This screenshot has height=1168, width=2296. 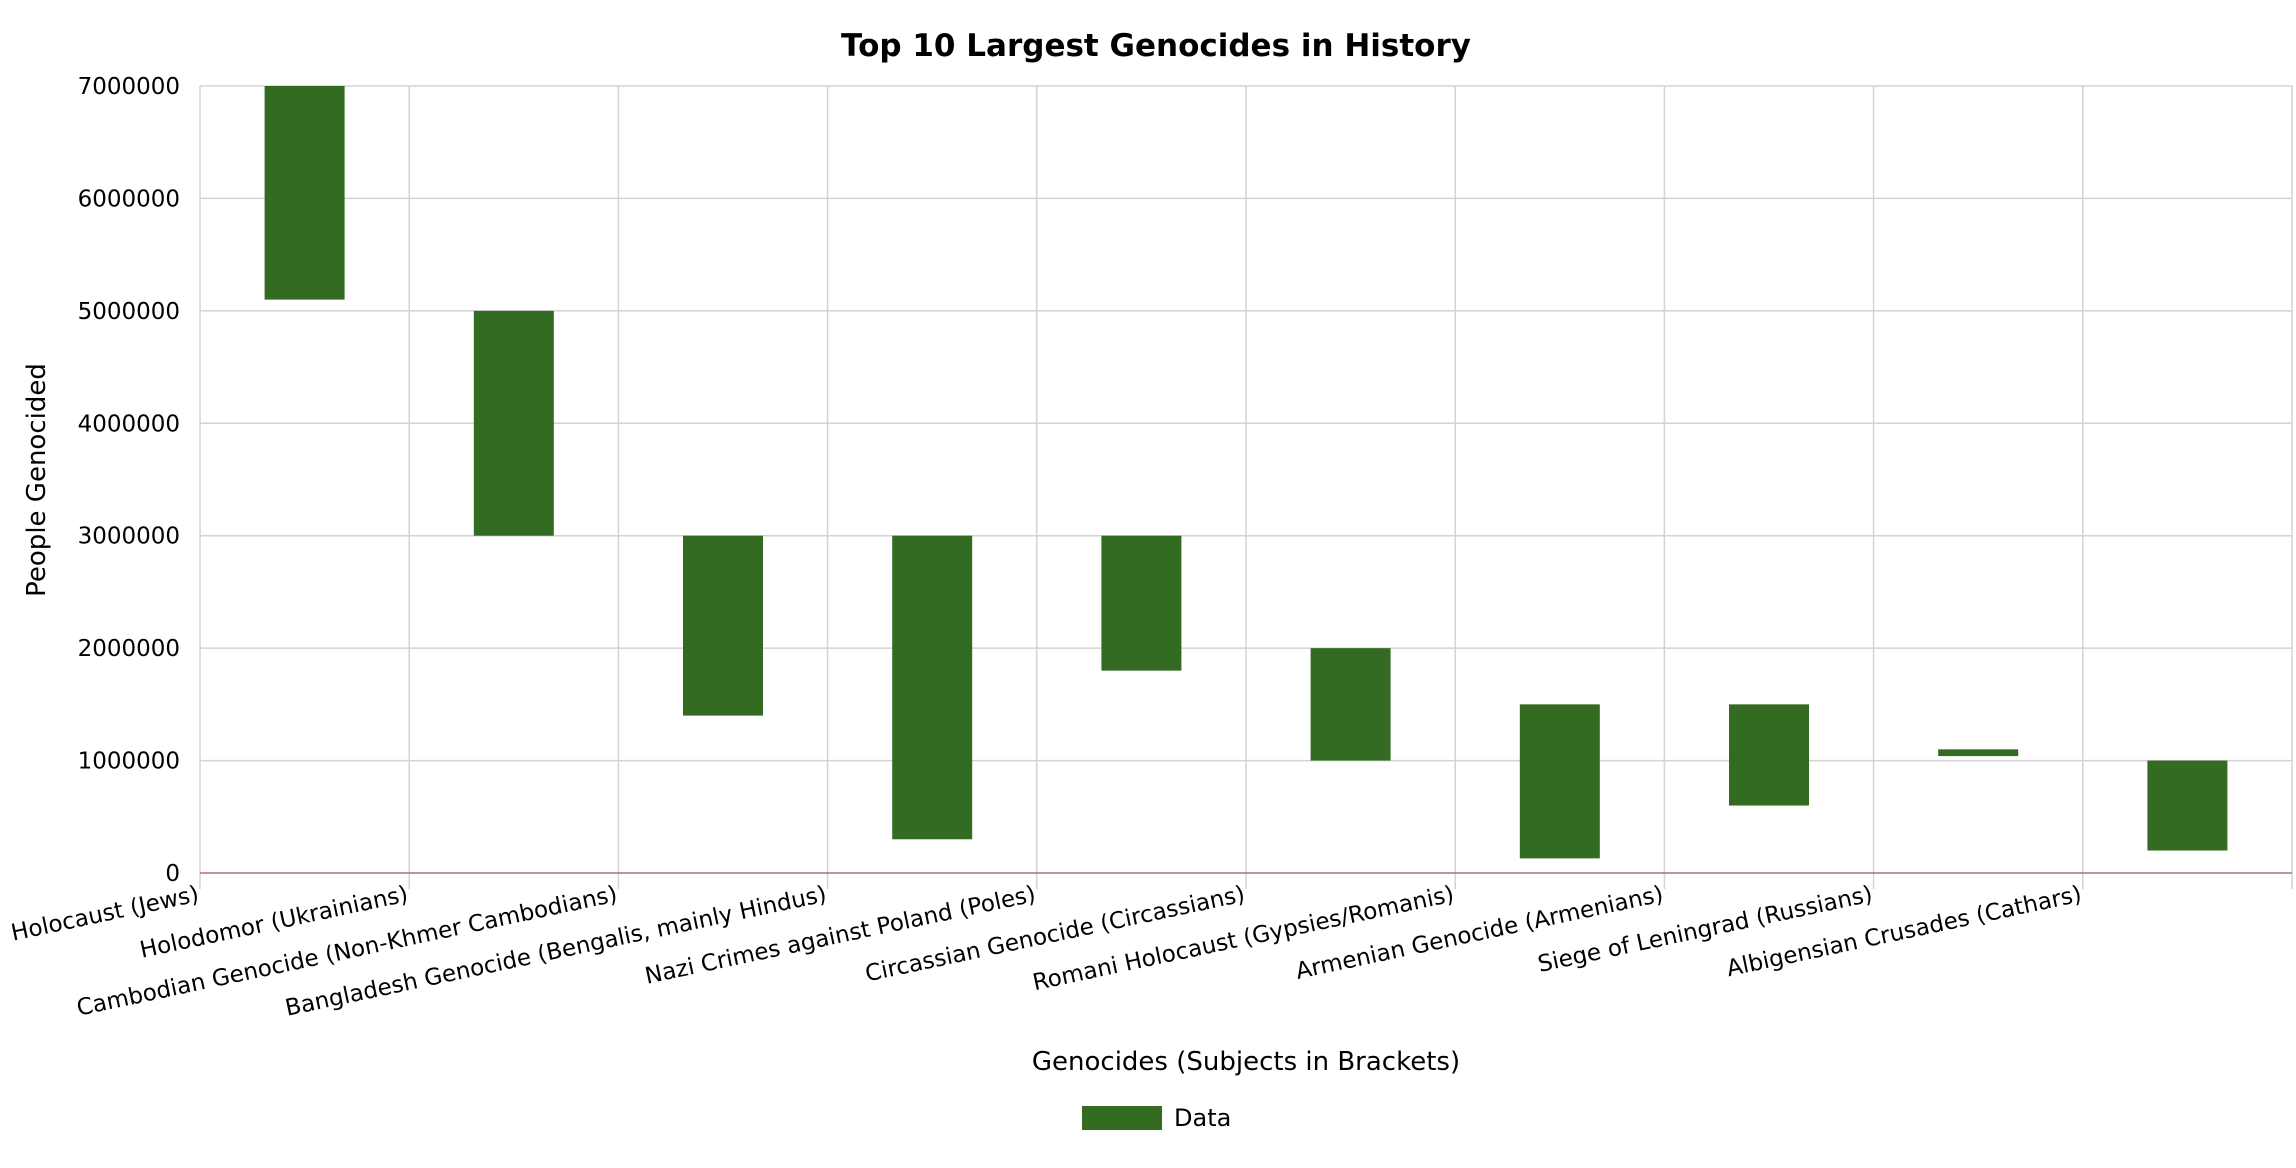 I want to click on y-tick-label: 2000000, so click(x=129, y=649).